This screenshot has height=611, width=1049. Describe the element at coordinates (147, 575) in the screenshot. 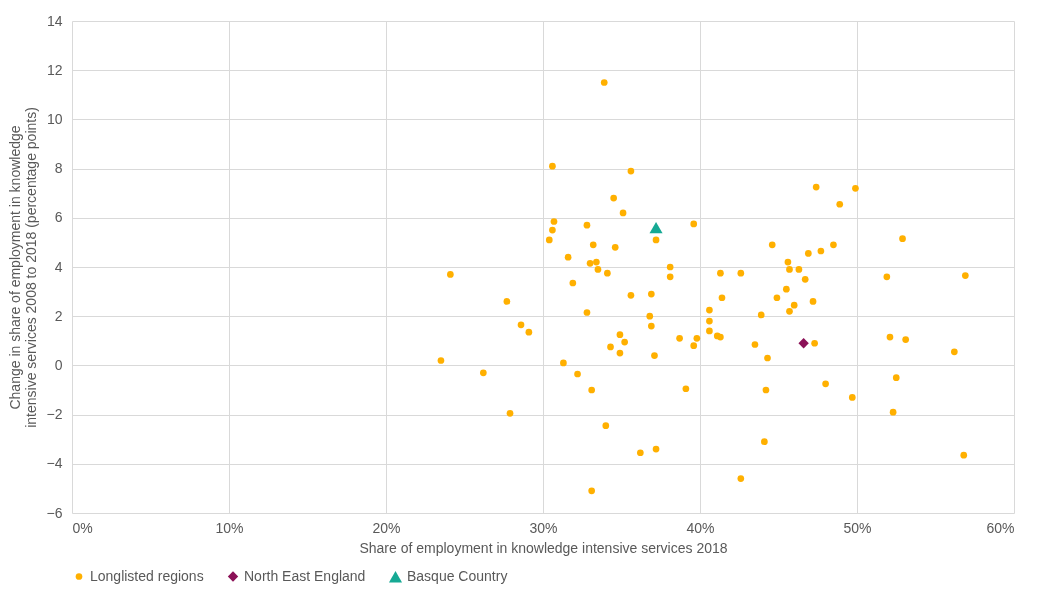

I see `legend-label: Longlisted regions` at that location.